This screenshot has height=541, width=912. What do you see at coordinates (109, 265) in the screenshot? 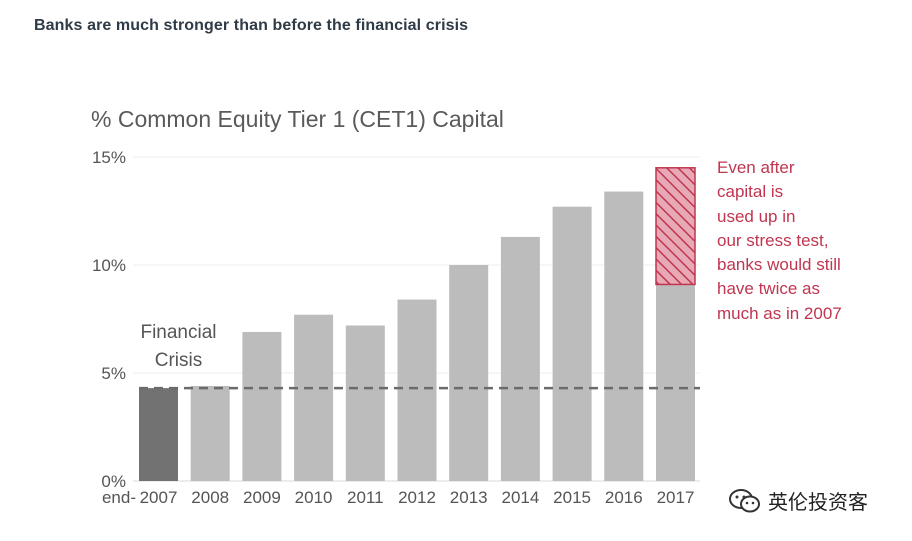
I see `y-tick-label: 10%` at bounding box center [109, 265].